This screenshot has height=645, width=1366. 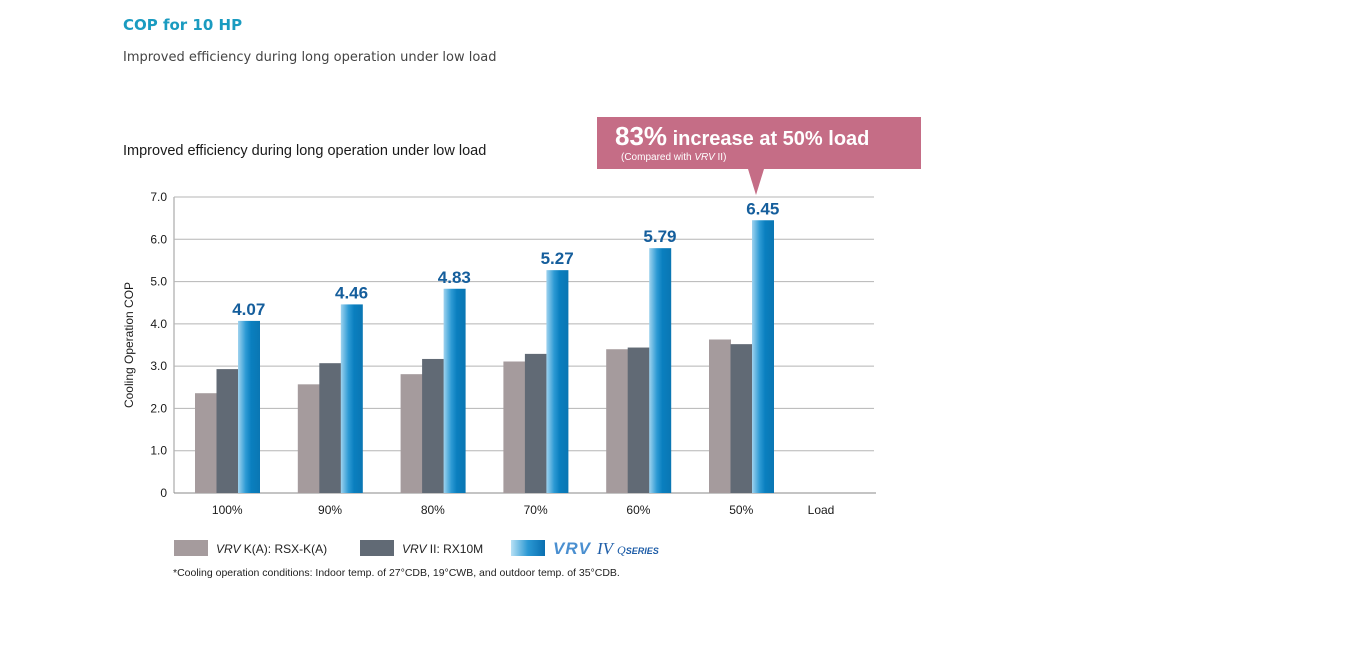 I want to click on callout-sub-italic: VRV, so click(x=704, y=157).